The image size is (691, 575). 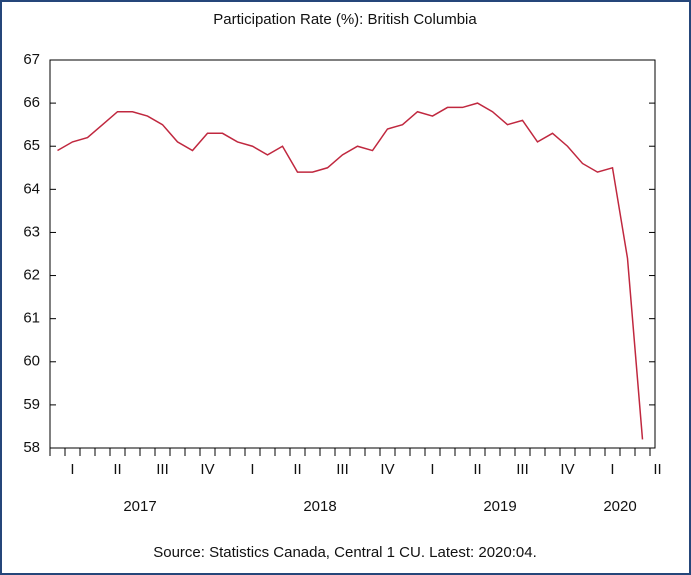 What do you see at coordinates (619, 506) in the screenshot?
I see `x-year-label: 2020` at bounding box center [619, 506].